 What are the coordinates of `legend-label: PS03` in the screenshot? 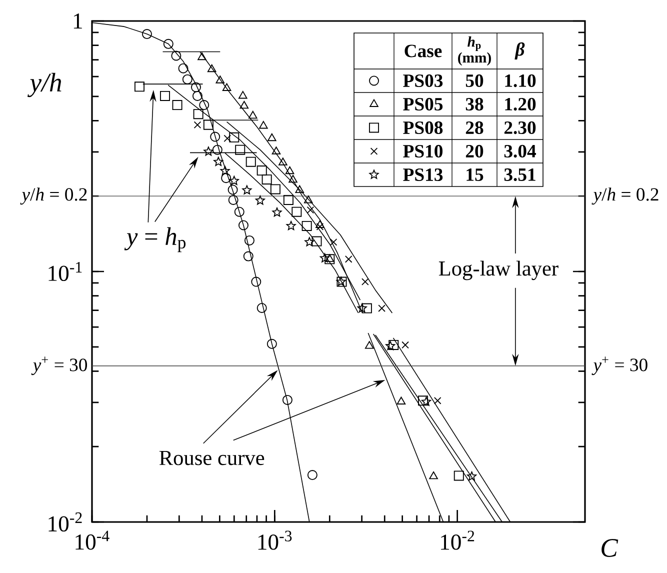 It's located at (423, 81).